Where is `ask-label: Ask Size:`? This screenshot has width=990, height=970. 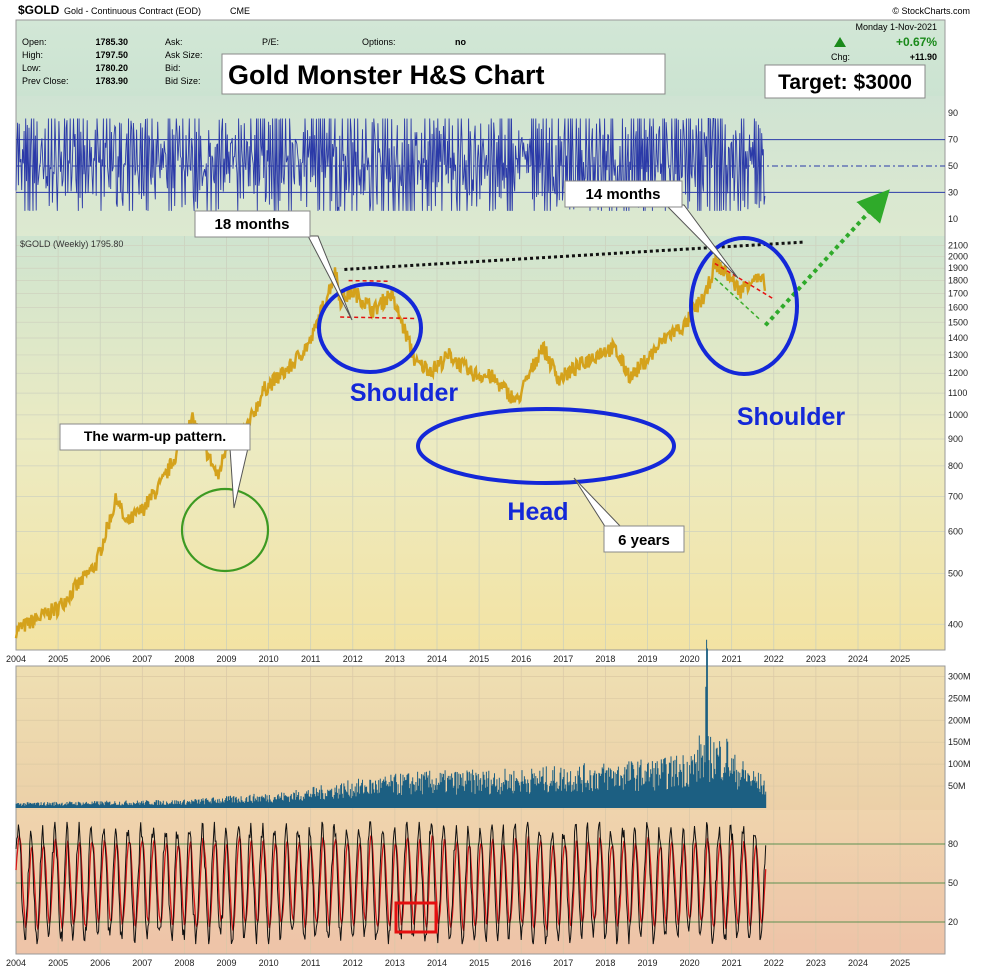
ask-label: Ask Size: is located at coordinates (184, 55).